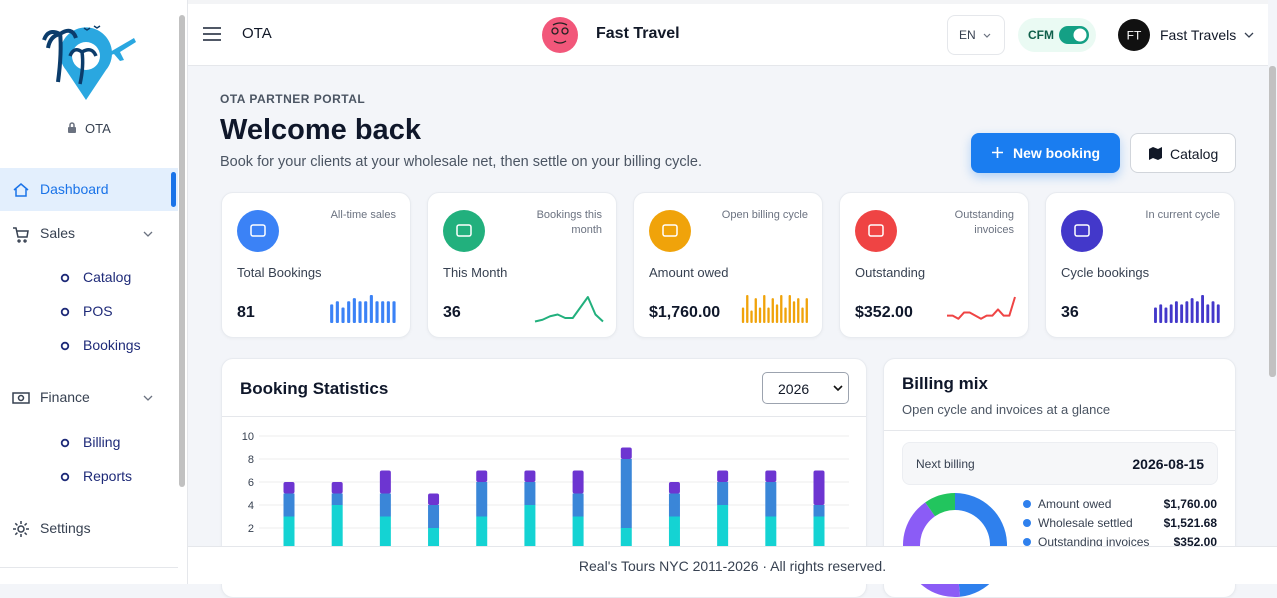 This screenshot has height=598, width=1277. What do you see at coordinates (884, 312) in the screenshot?
I see `stat-value: $352.00` at bounding box center [884, 312].